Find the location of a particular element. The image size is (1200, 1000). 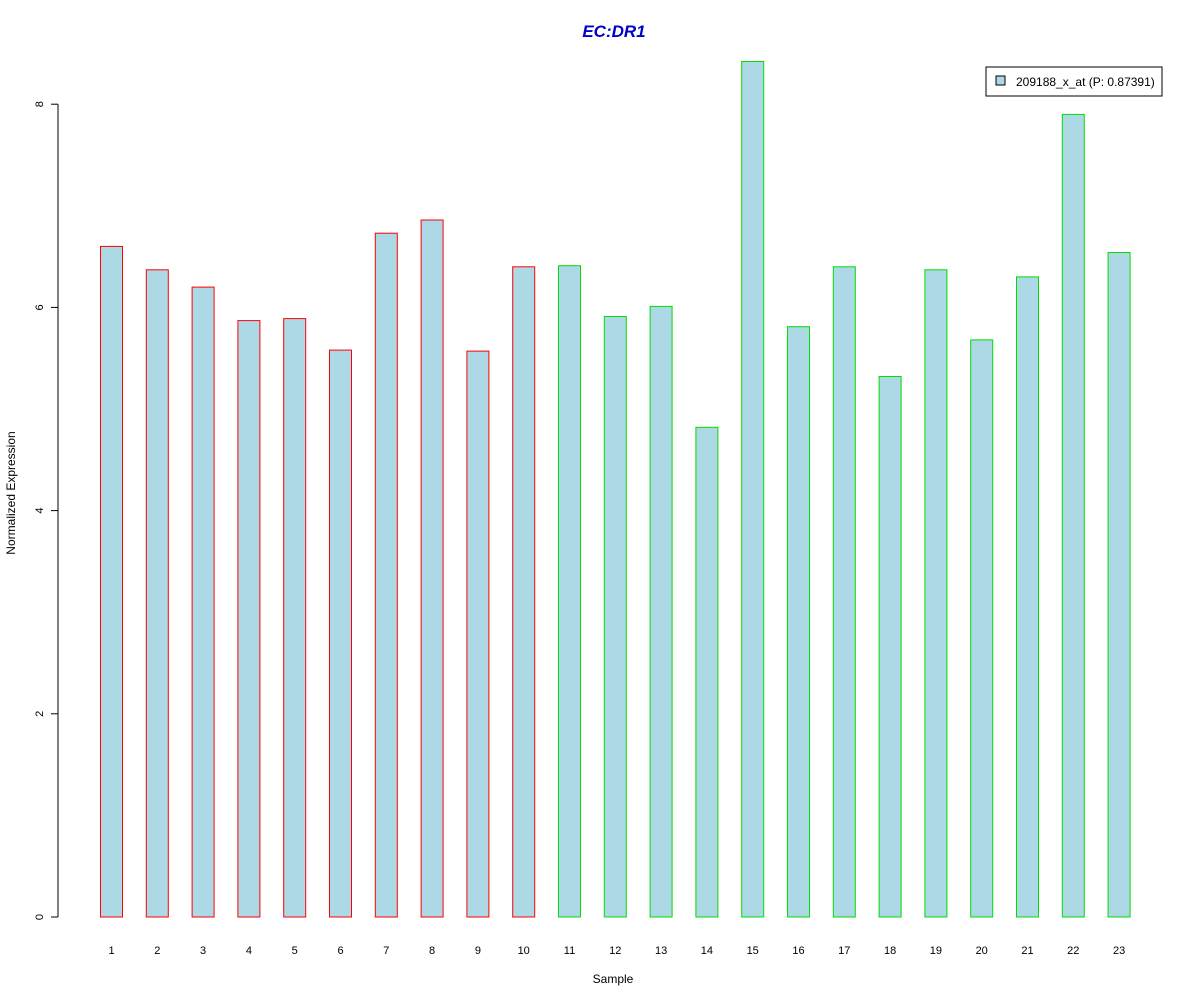

x-tick-label: 8 is located at coordinates (432, 951).